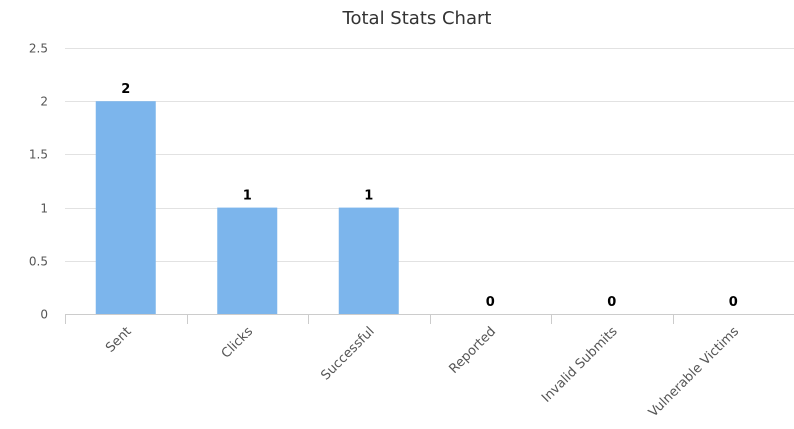  I want to click on data-label: 2, so click(125, 89).